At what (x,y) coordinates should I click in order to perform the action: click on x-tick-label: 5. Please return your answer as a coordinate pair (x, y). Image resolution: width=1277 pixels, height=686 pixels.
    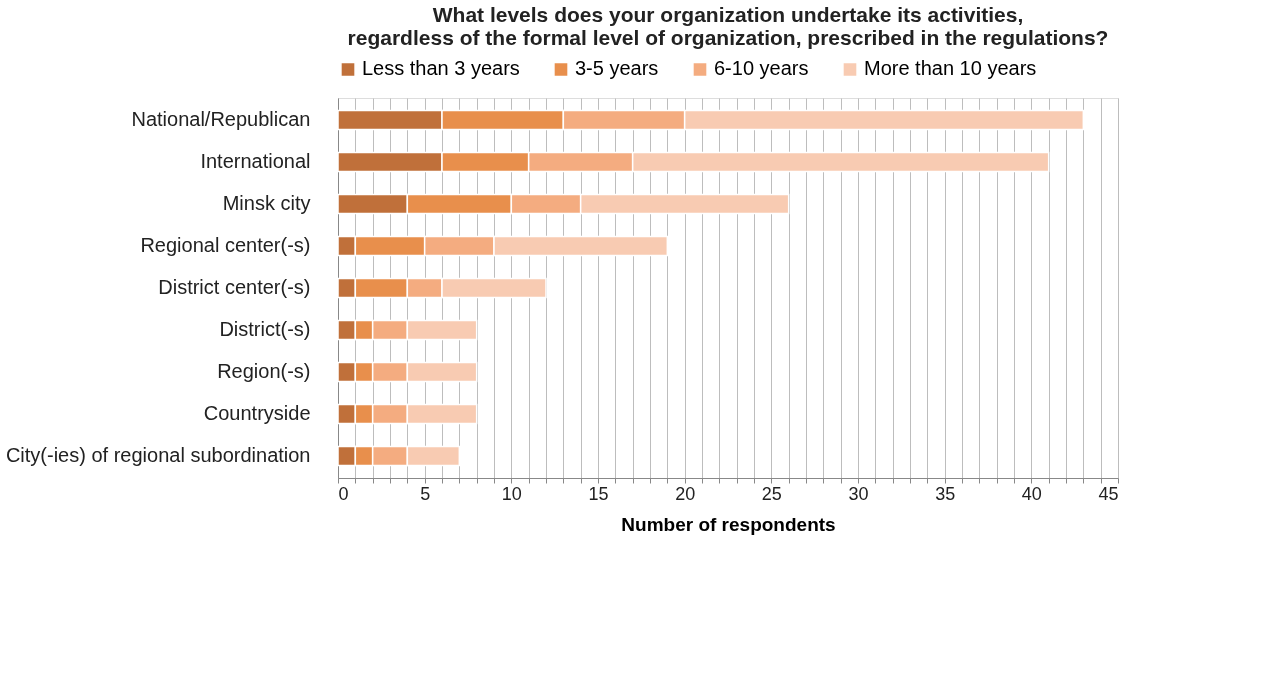
    Looking at the image, I should click on (425, 493).